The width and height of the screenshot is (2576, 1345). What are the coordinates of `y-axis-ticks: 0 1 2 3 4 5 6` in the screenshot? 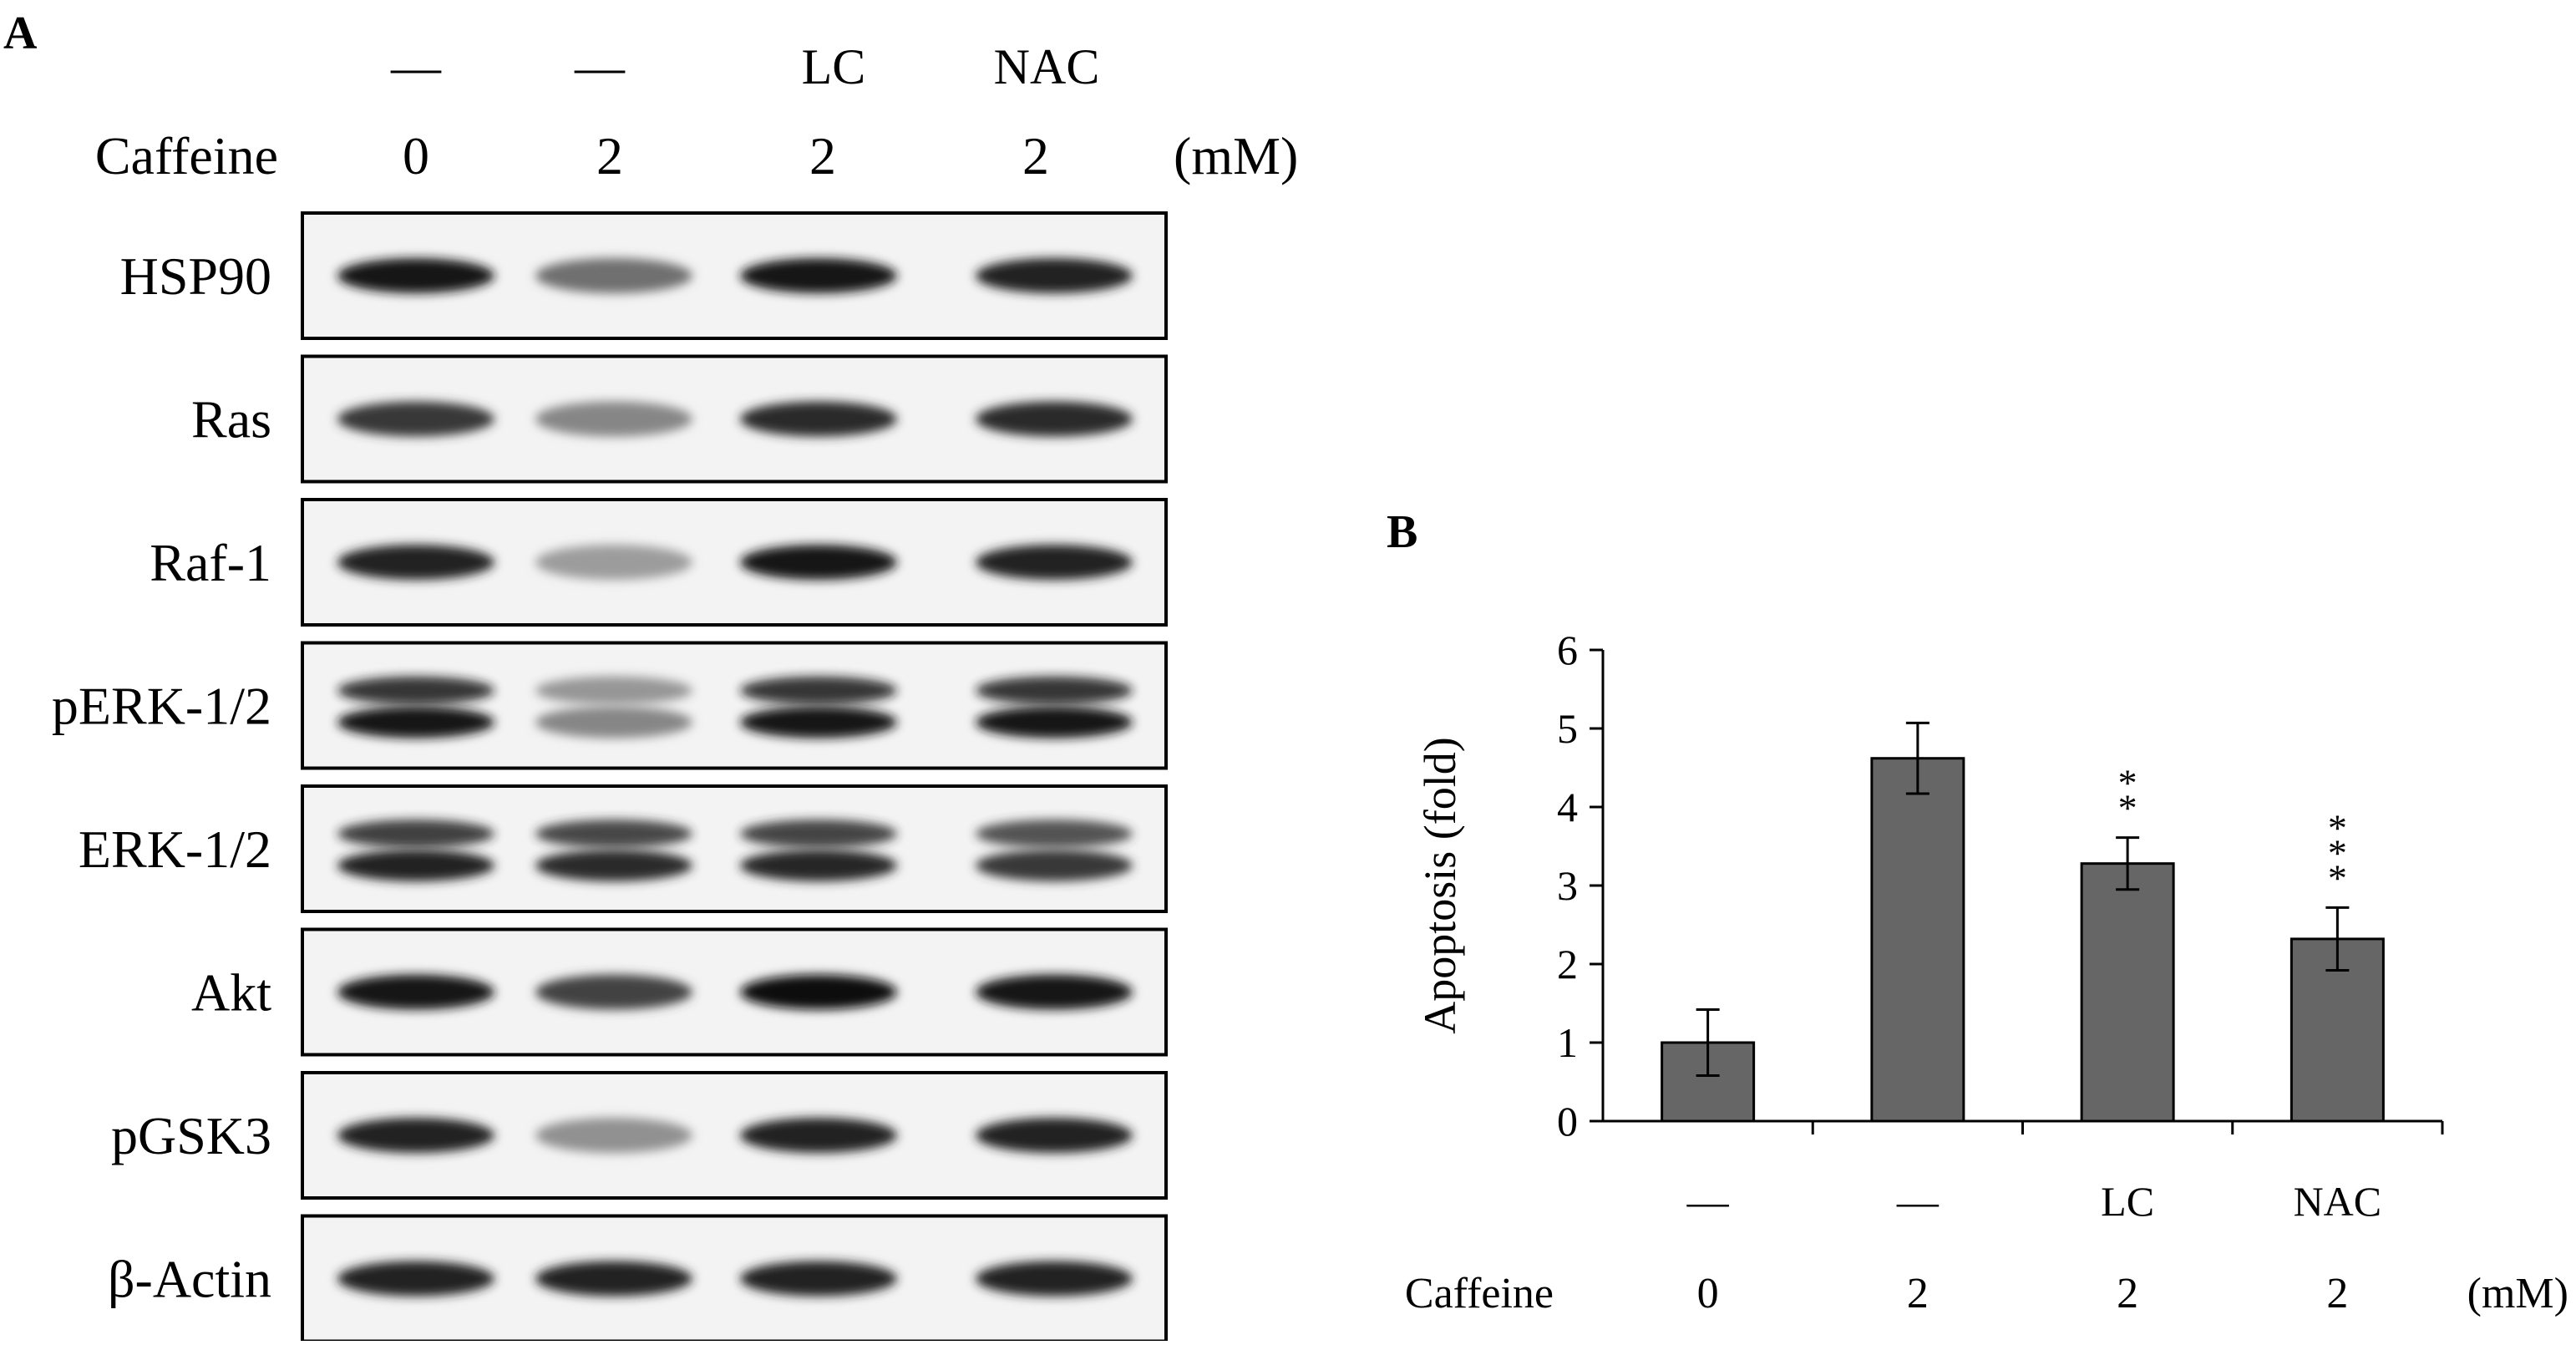 It's located at (1580, 886).